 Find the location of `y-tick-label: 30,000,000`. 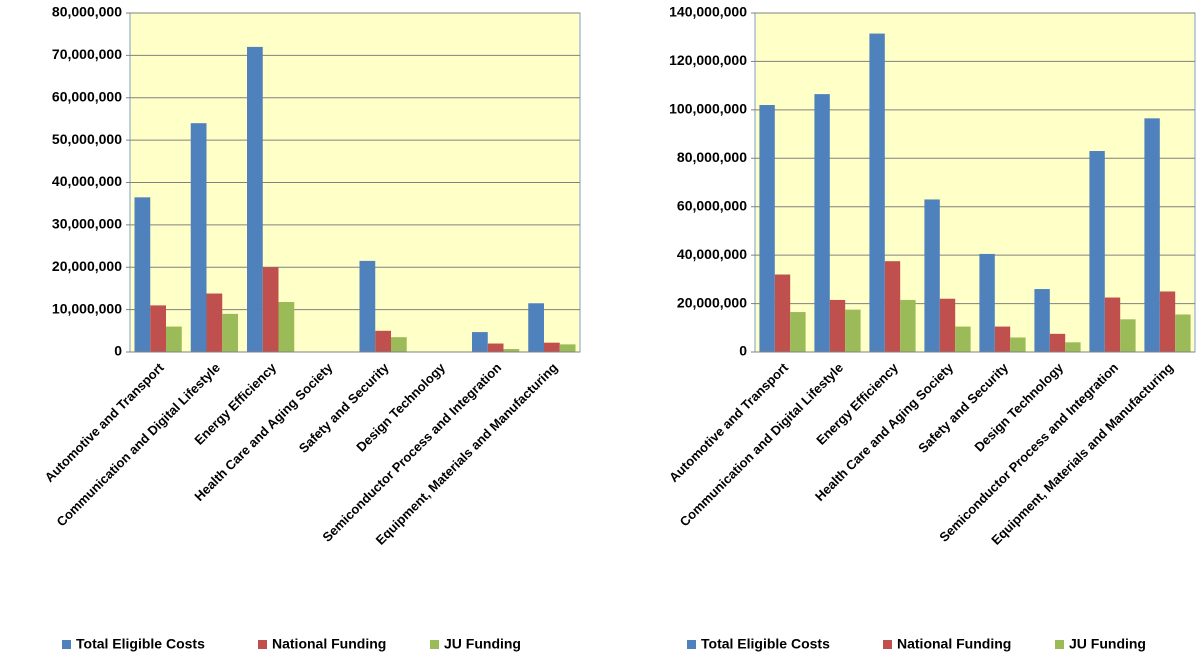

y-tick-label: 30,000,000 is located at coordinates (87, 224).